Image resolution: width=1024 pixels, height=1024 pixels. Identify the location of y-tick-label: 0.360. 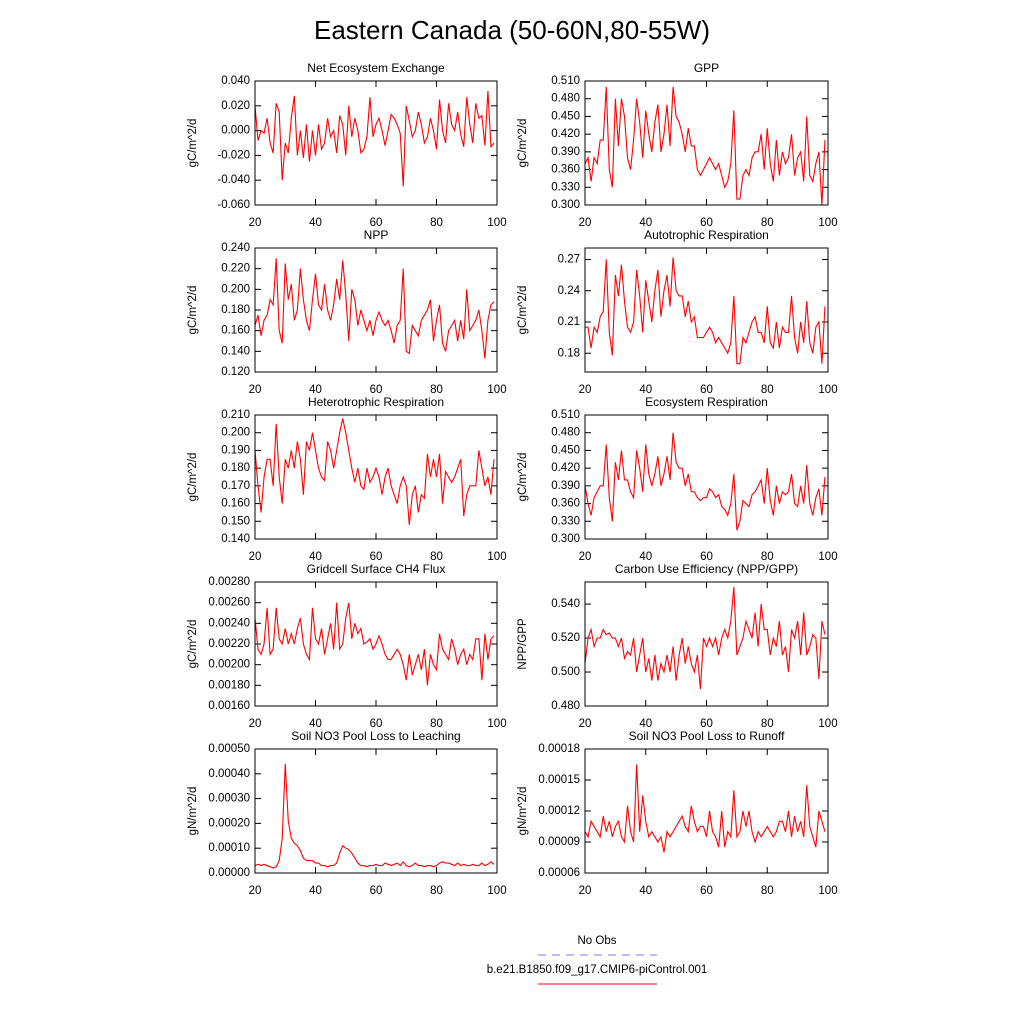
(565, 504).